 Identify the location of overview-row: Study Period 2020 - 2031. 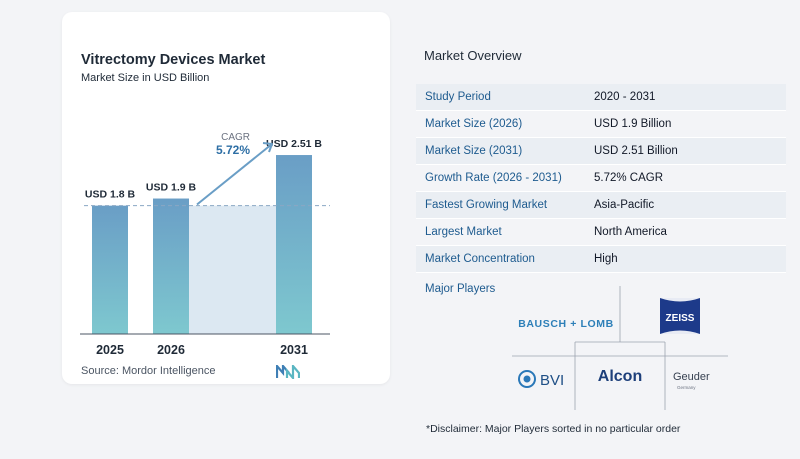
(601, 97).